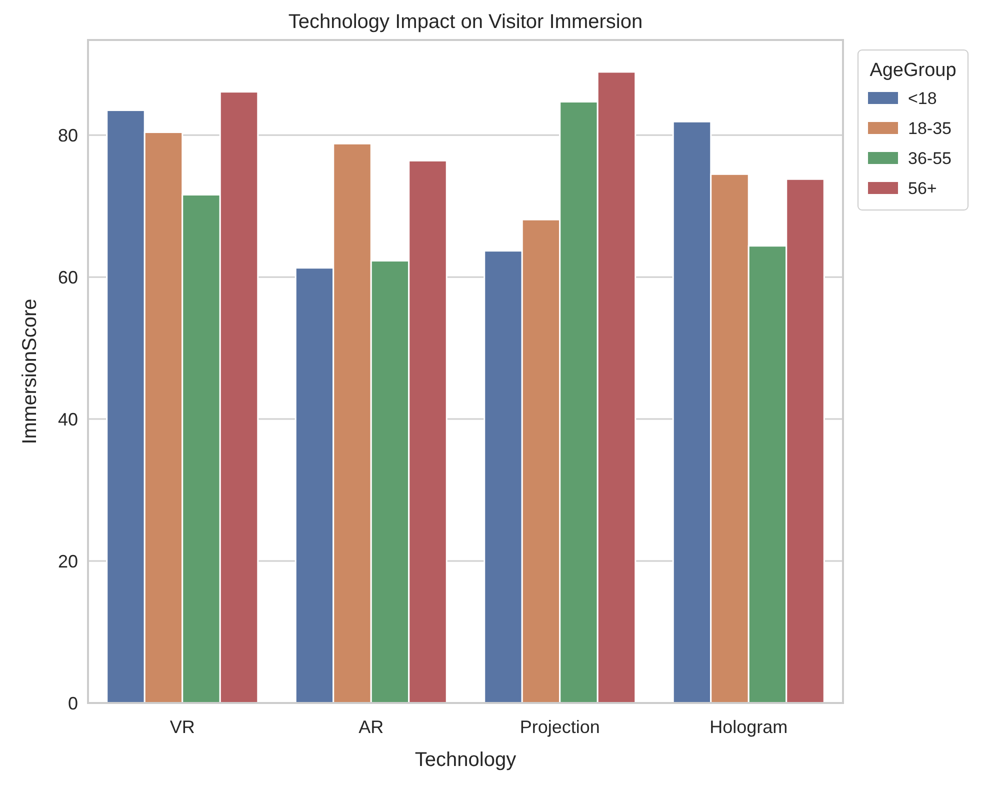  I want to click on legend-label: 18-35, so click(930, 128).